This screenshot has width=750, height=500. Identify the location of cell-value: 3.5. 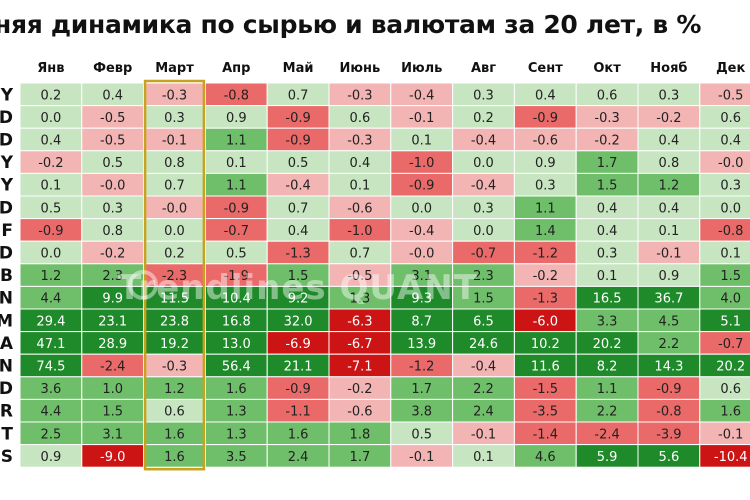
(236, 457).